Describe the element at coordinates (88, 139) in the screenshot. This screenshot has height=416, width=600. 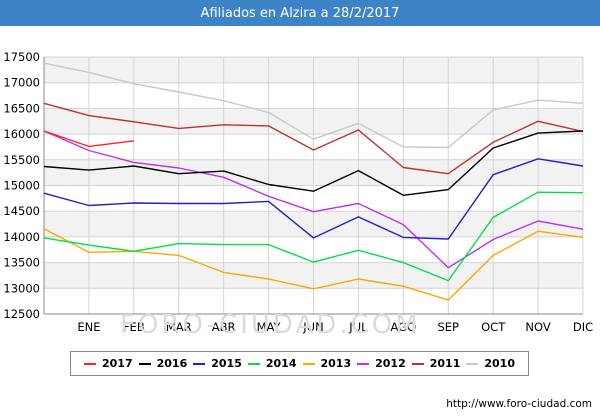
I see `series-line-2017` at that location.